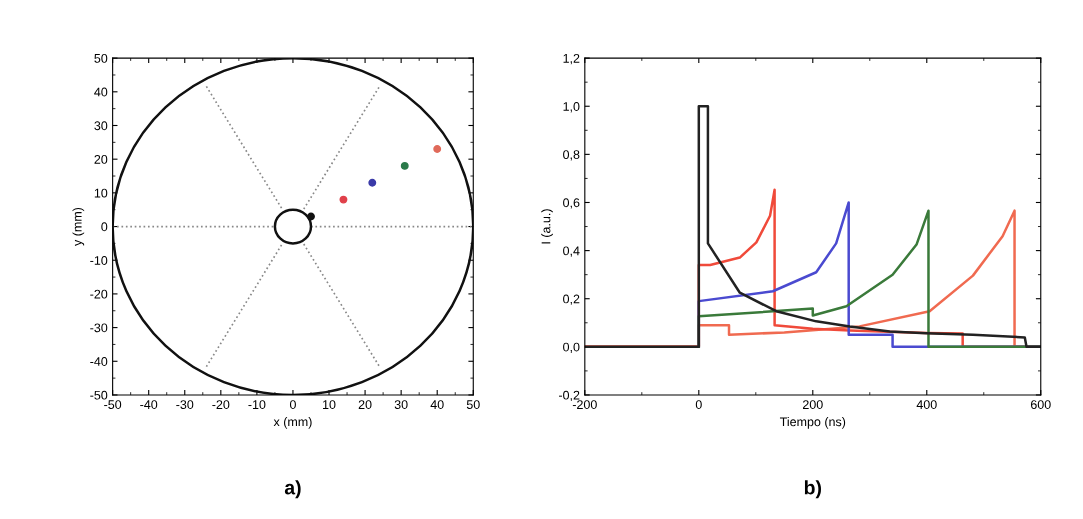  Describe the element at coordinates (329, 404) in the screenshot. I see `x-tick-label: 10` at that location.